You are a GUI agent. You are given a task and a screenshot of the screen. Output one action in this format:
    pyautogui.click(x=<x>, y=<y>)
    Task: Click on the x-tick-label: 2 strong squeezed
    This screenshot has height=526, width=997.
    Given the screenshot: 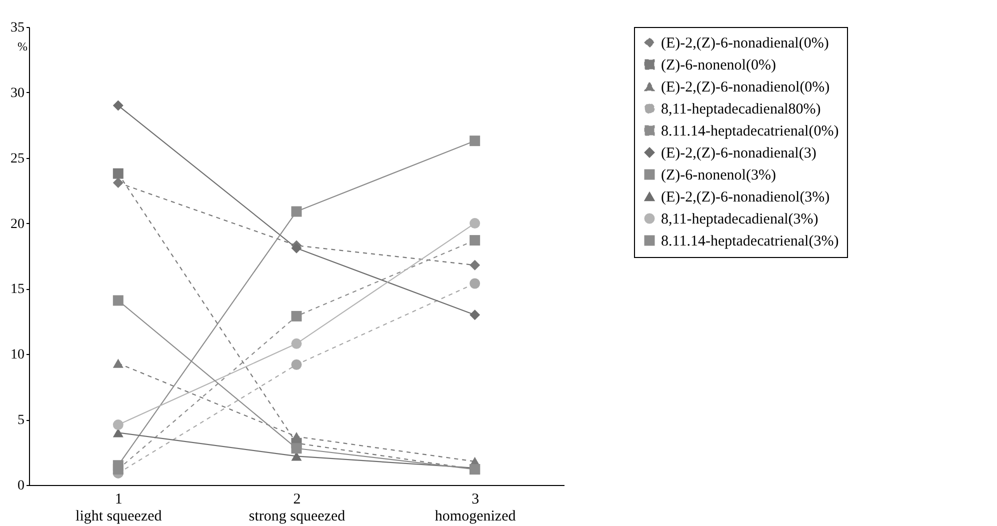 What is the action you would take?
    pyautogui.click(x=297, y=508)
    